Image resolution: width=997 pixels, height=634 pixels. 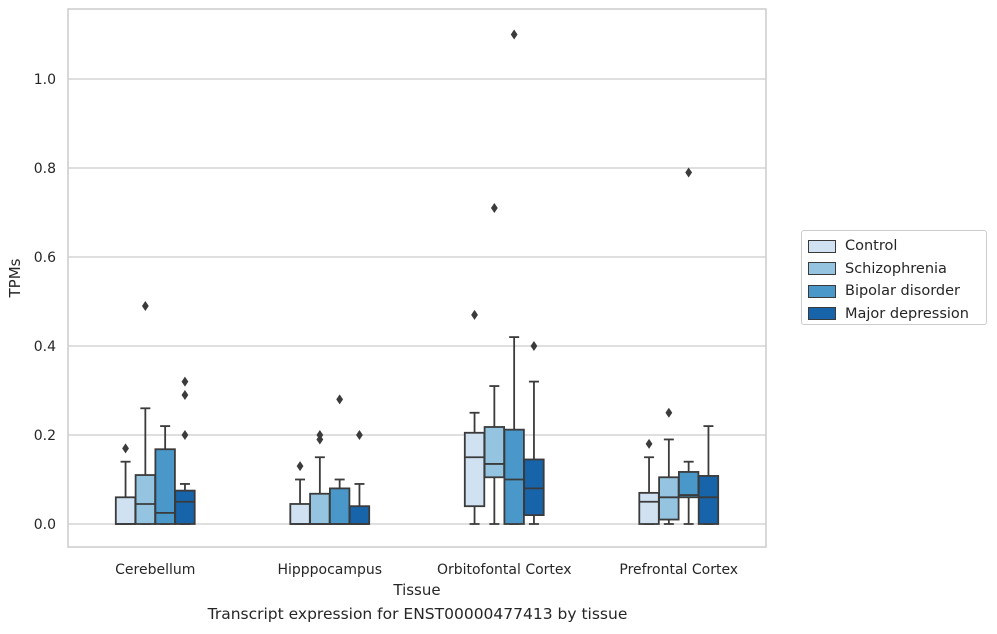 I want to click on box-cerebellum-major-depression, so click(x=185, y=450).